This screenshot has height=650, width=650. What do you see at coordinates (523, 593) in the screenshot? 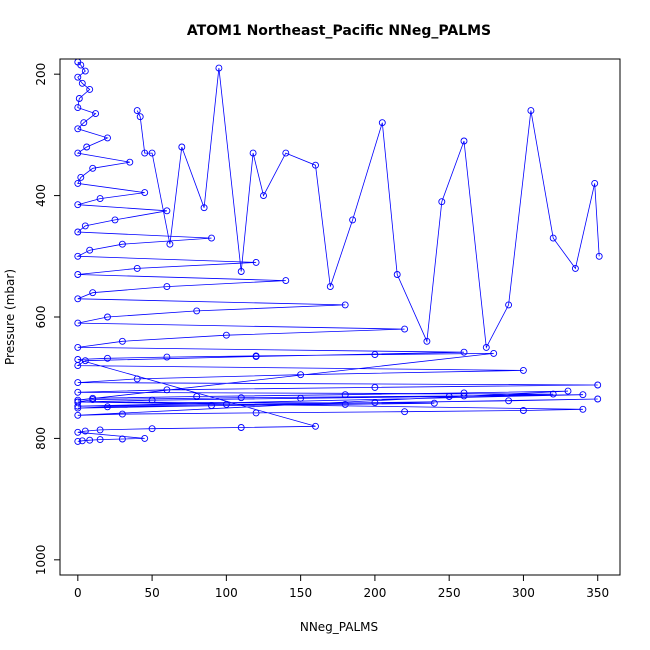
I see `x-tick-label: 300` at bounding box center [523, 593].